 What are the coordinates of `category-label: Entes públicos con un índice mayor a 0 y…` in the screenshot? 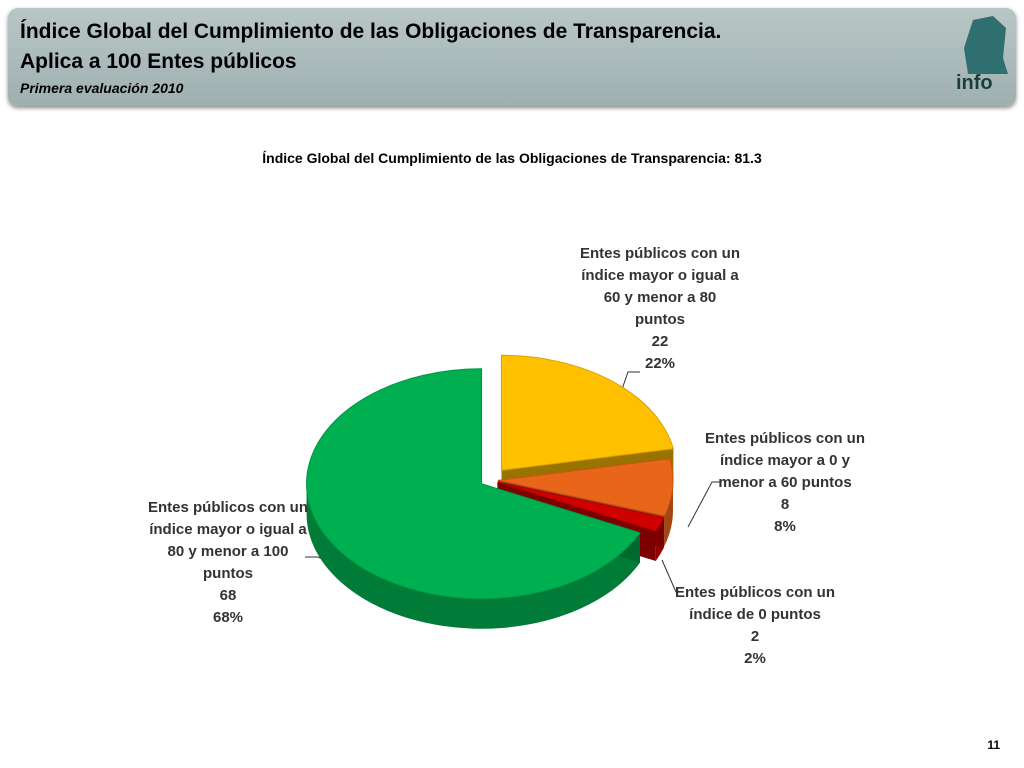 It's located at (785, 460).